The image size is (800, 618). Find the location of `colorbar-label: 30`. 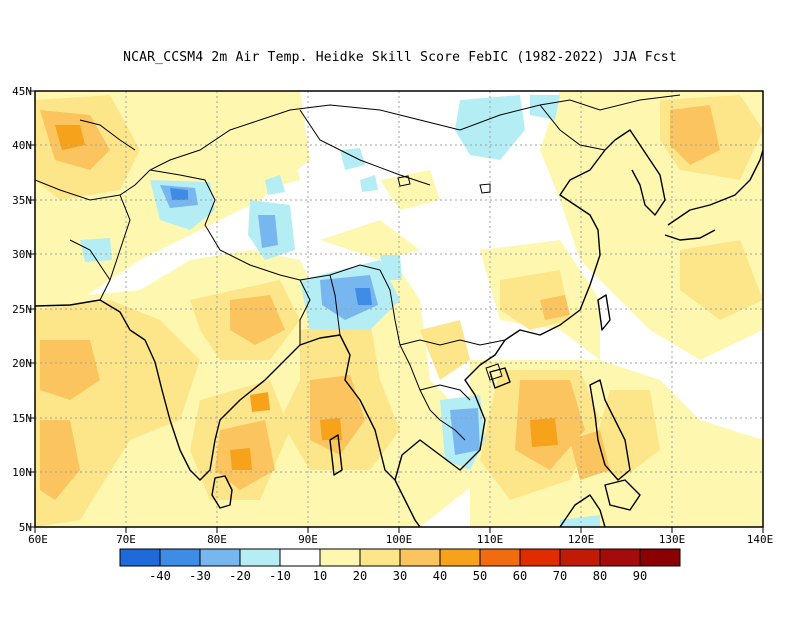

colorbar-label: 30 is located at coordinates (400, 576).